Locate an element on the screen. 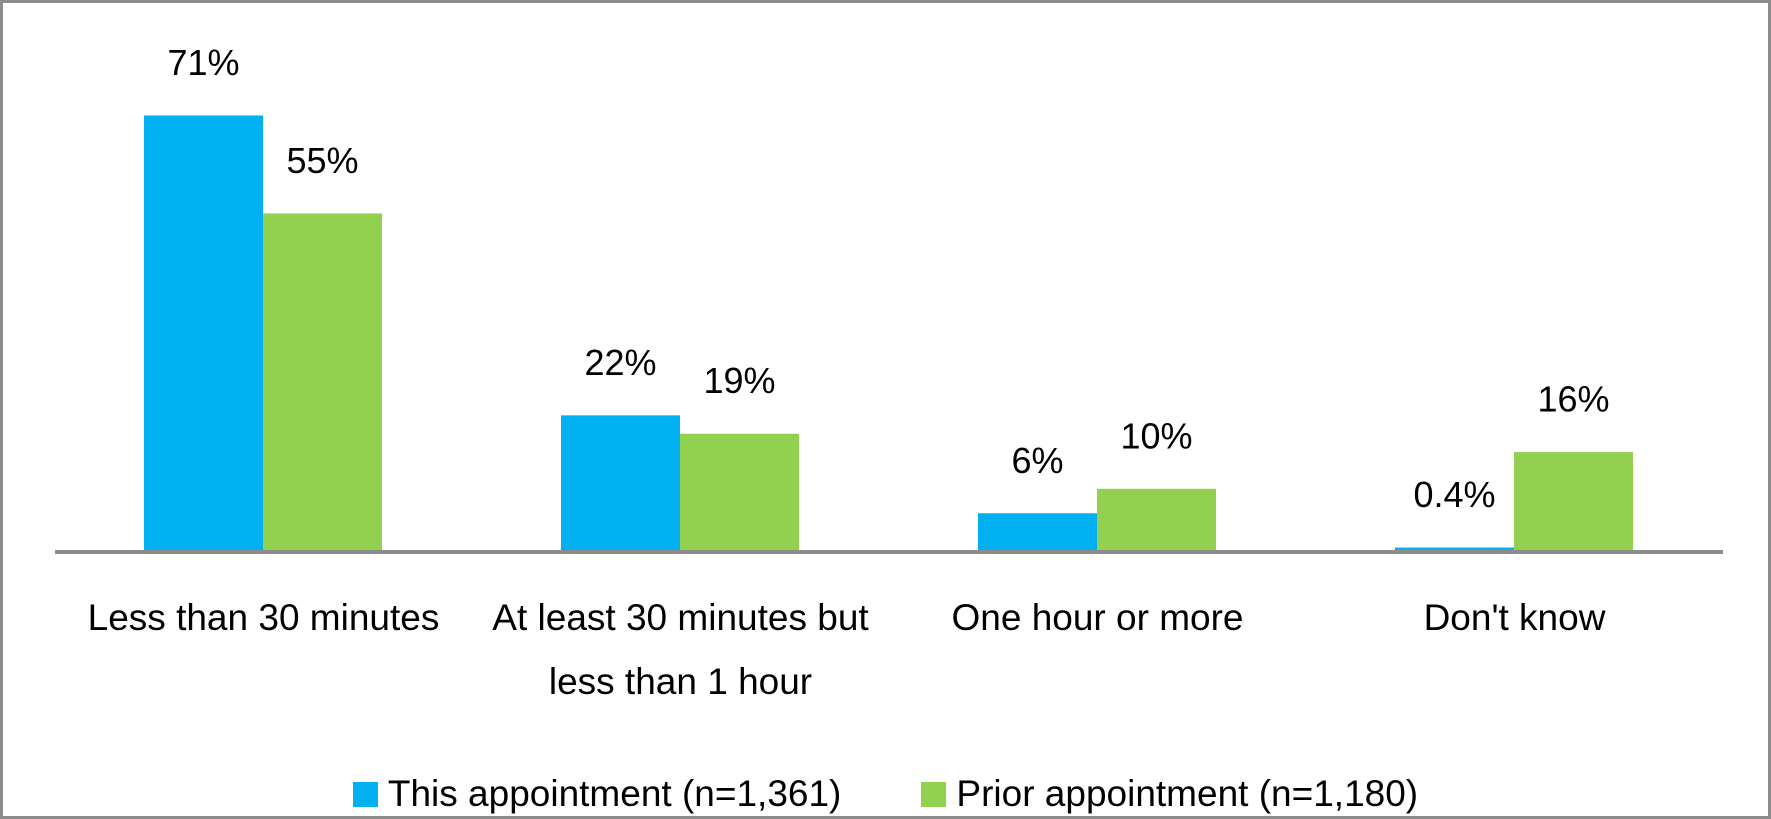  value-label: 19% is located at coordinates (739, 380).